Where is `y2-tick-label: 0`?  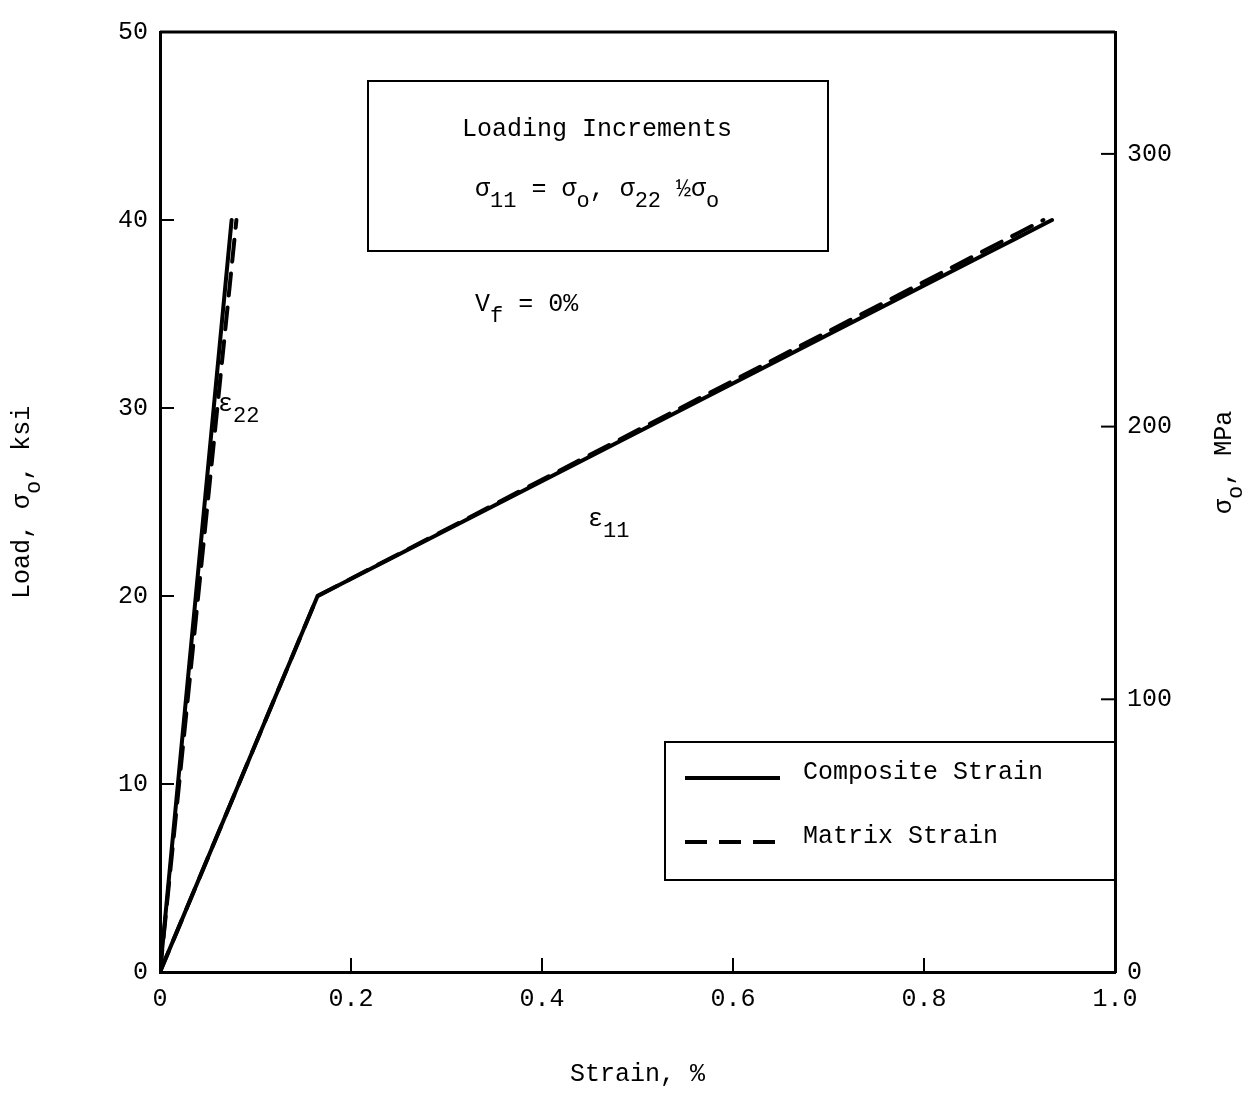 y2-tick-label: 0 is located at coordinates (1135, 972).